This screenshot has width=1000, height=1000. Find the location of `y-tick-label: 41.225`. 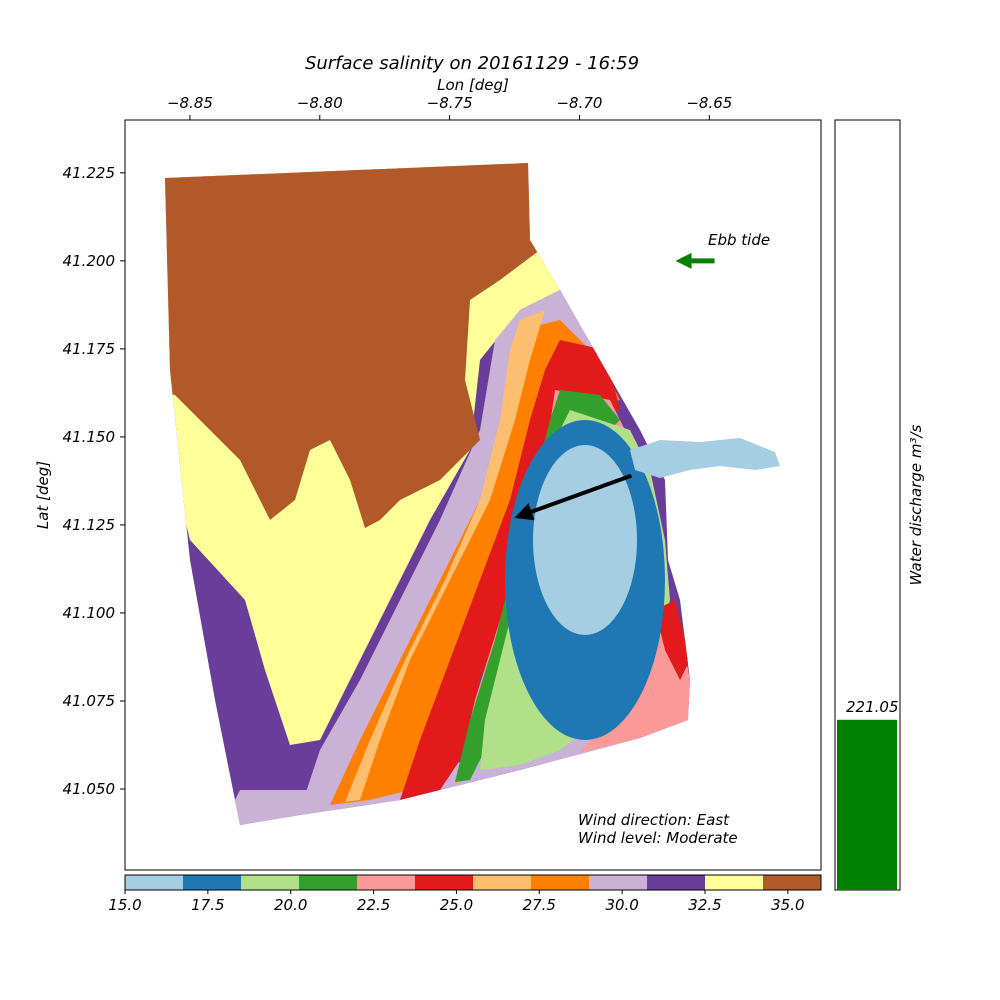

y-tick-label: 41.225 is located at coordinates (89, 173).